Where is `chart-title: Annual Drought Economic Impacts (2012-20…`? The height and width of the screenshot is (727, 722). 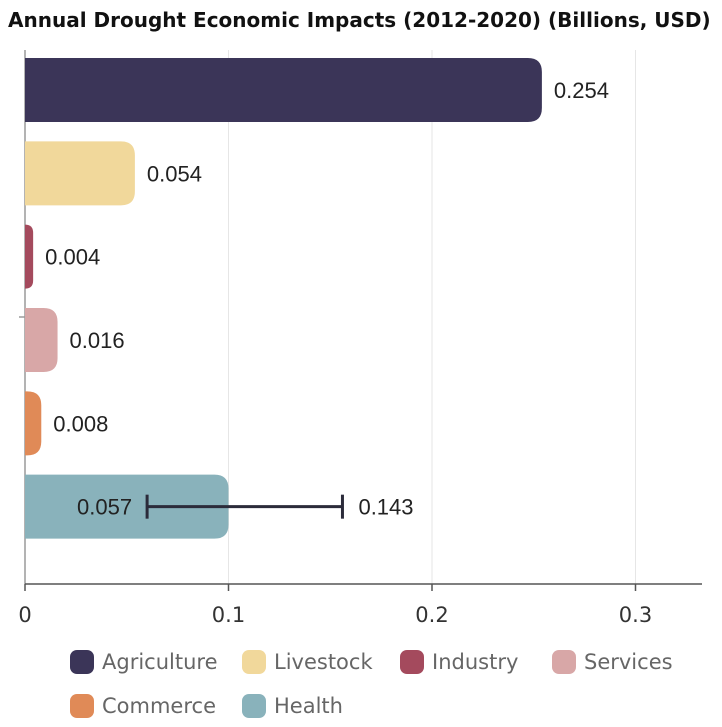
chart-title: Annual Drought Economic Impacts (2012-20… is located at coordinates (359, 20).